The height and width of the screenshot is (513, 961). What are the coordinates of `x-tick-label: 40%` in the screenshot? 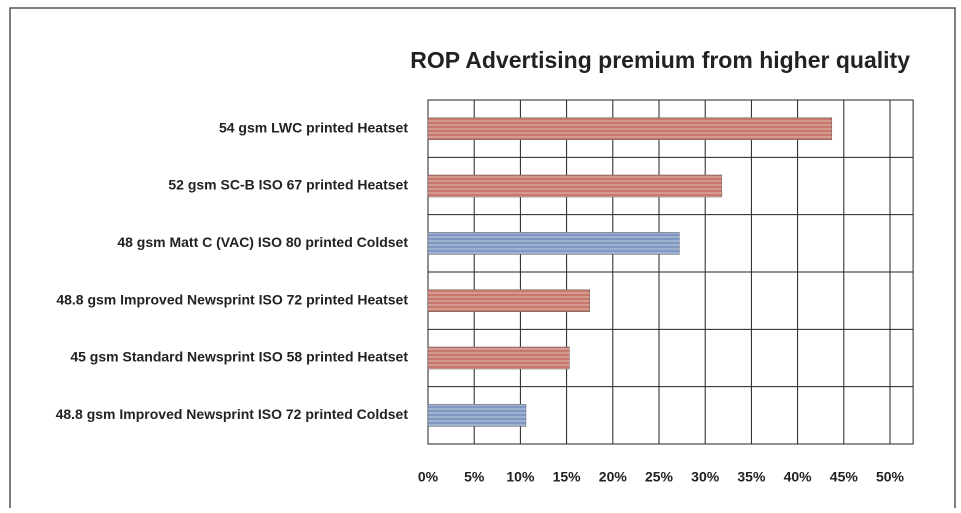 It's located at (798, 477).